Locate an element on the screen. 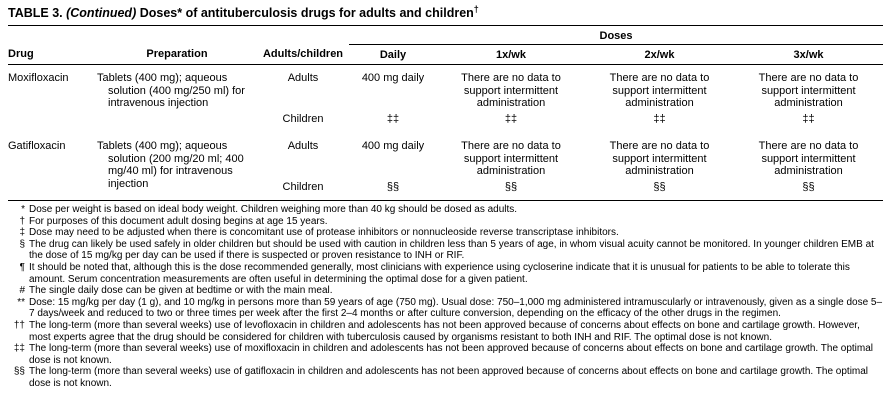 The width and height of the screenshot is (891, 407). drug-name: Gatifloxacin is located at coordinates (37, 146).